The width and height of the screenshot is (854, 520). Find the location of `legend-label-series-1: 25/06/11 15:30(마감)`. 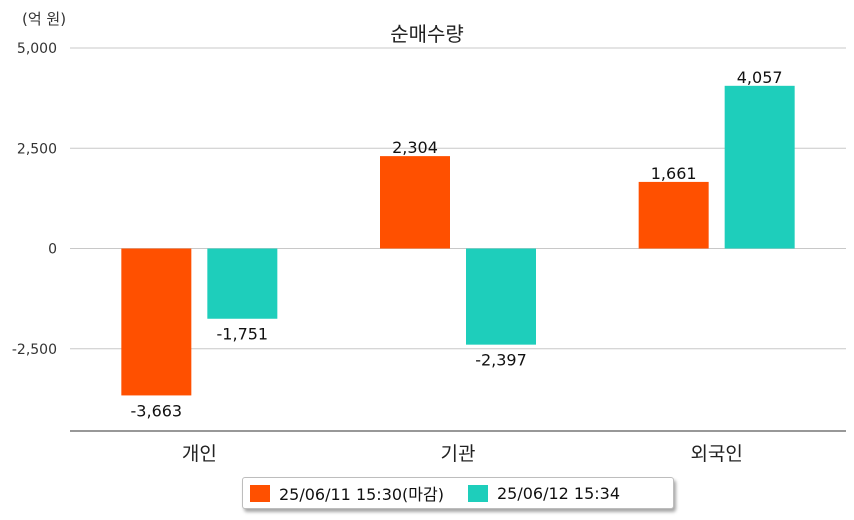

legend-label-series-1: 25/06/11 15:30(마감) is located at coordinates (361, 494).